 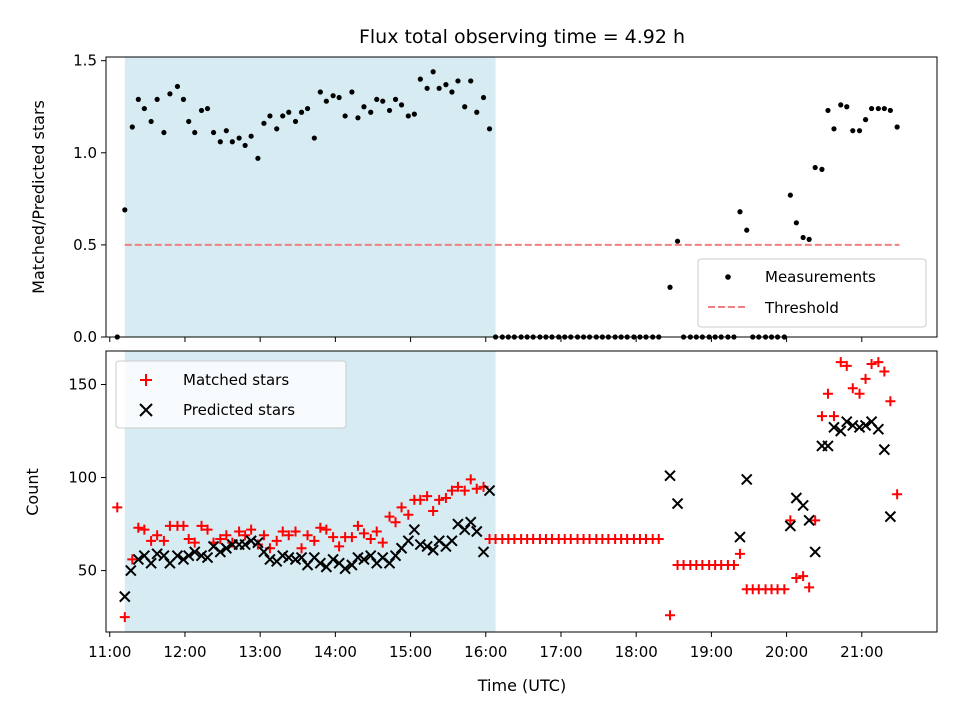 I want to click on x-tick-label: 18:00, so click(x=636, y=652).